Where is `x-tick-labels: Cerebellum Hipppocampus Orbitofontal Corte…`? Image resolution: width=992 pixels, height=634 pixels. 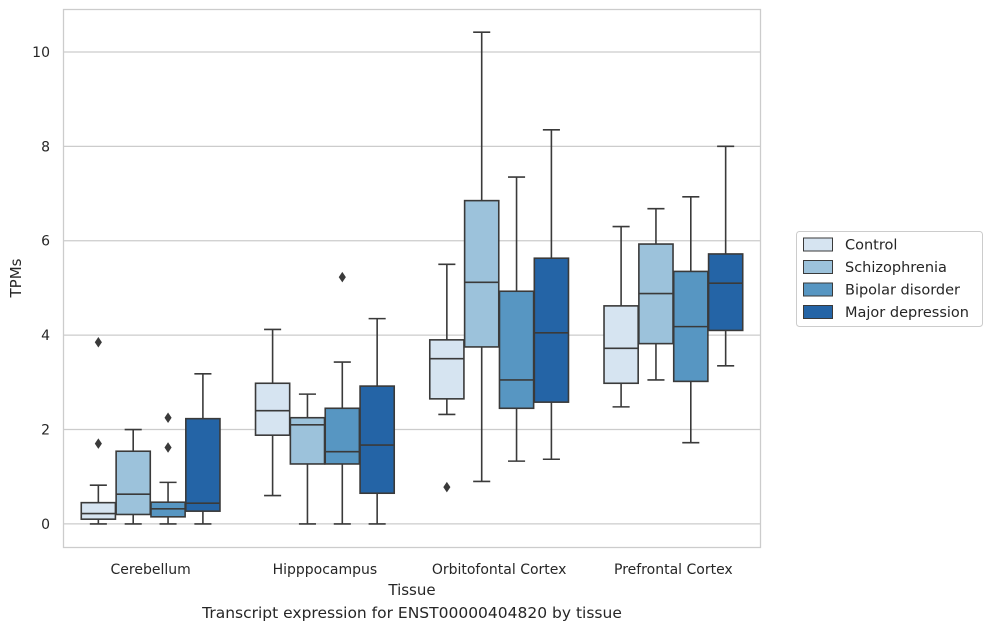 x-tick-labels: Cerebellum Hipppocampus Orbitofontal Corte… is located at coordinates (422, 570).